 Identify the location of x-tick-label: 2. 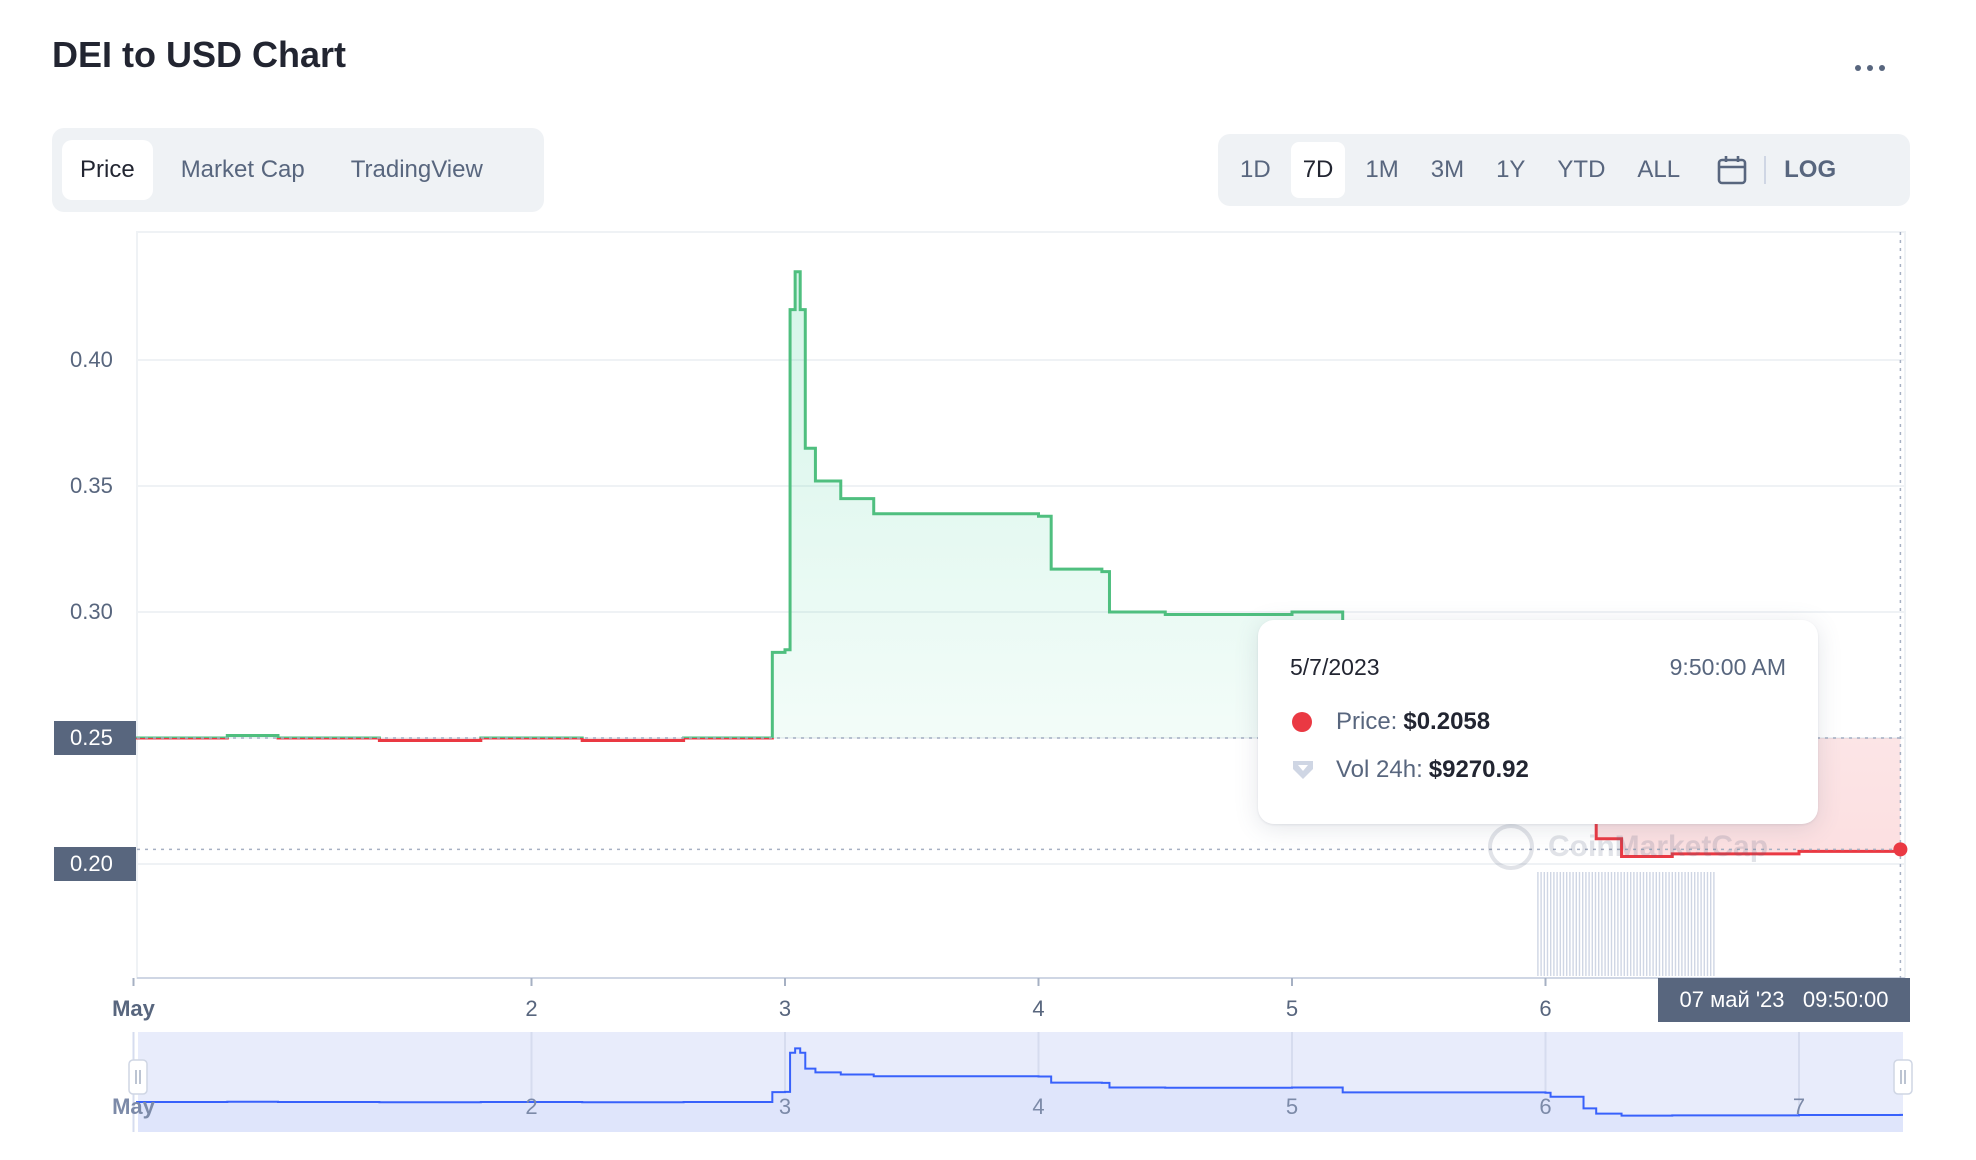
(531, 1008).